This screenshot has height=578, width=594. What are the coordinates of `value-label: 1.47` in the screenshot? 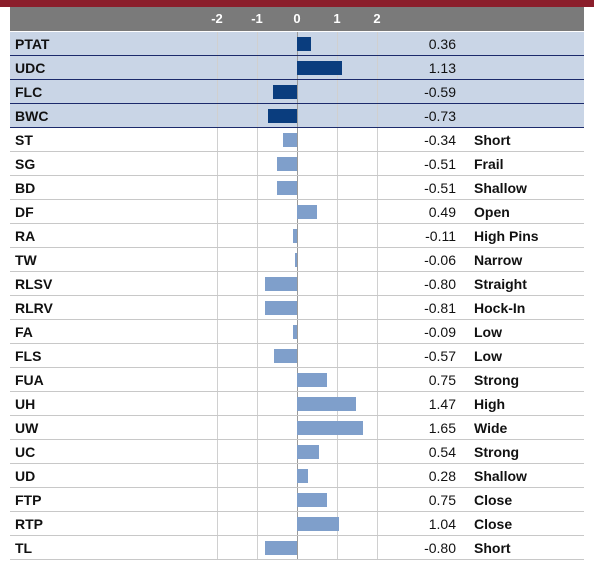 It's located at (442, 404).